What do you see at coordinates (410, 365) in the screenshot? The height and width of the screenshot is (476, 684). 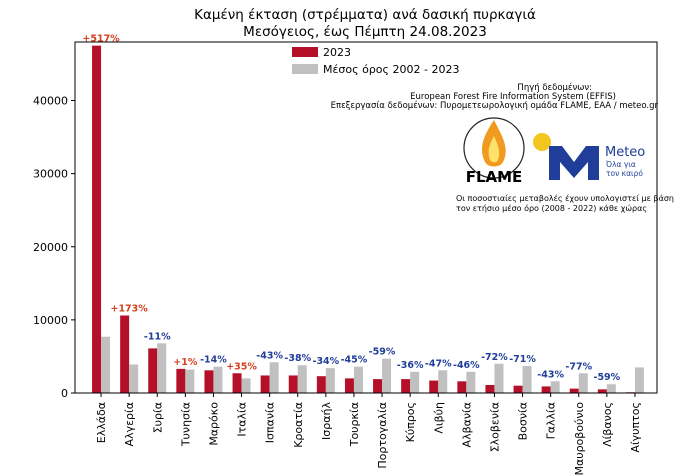 I see `change-label: -36%` at bounding box center [410, 365].